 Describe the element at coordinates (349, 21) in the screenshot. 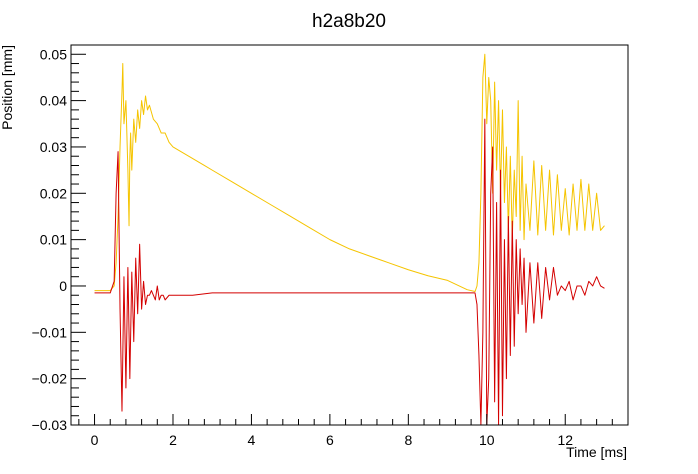

I see `chart-title: h2a8b20` at that location.